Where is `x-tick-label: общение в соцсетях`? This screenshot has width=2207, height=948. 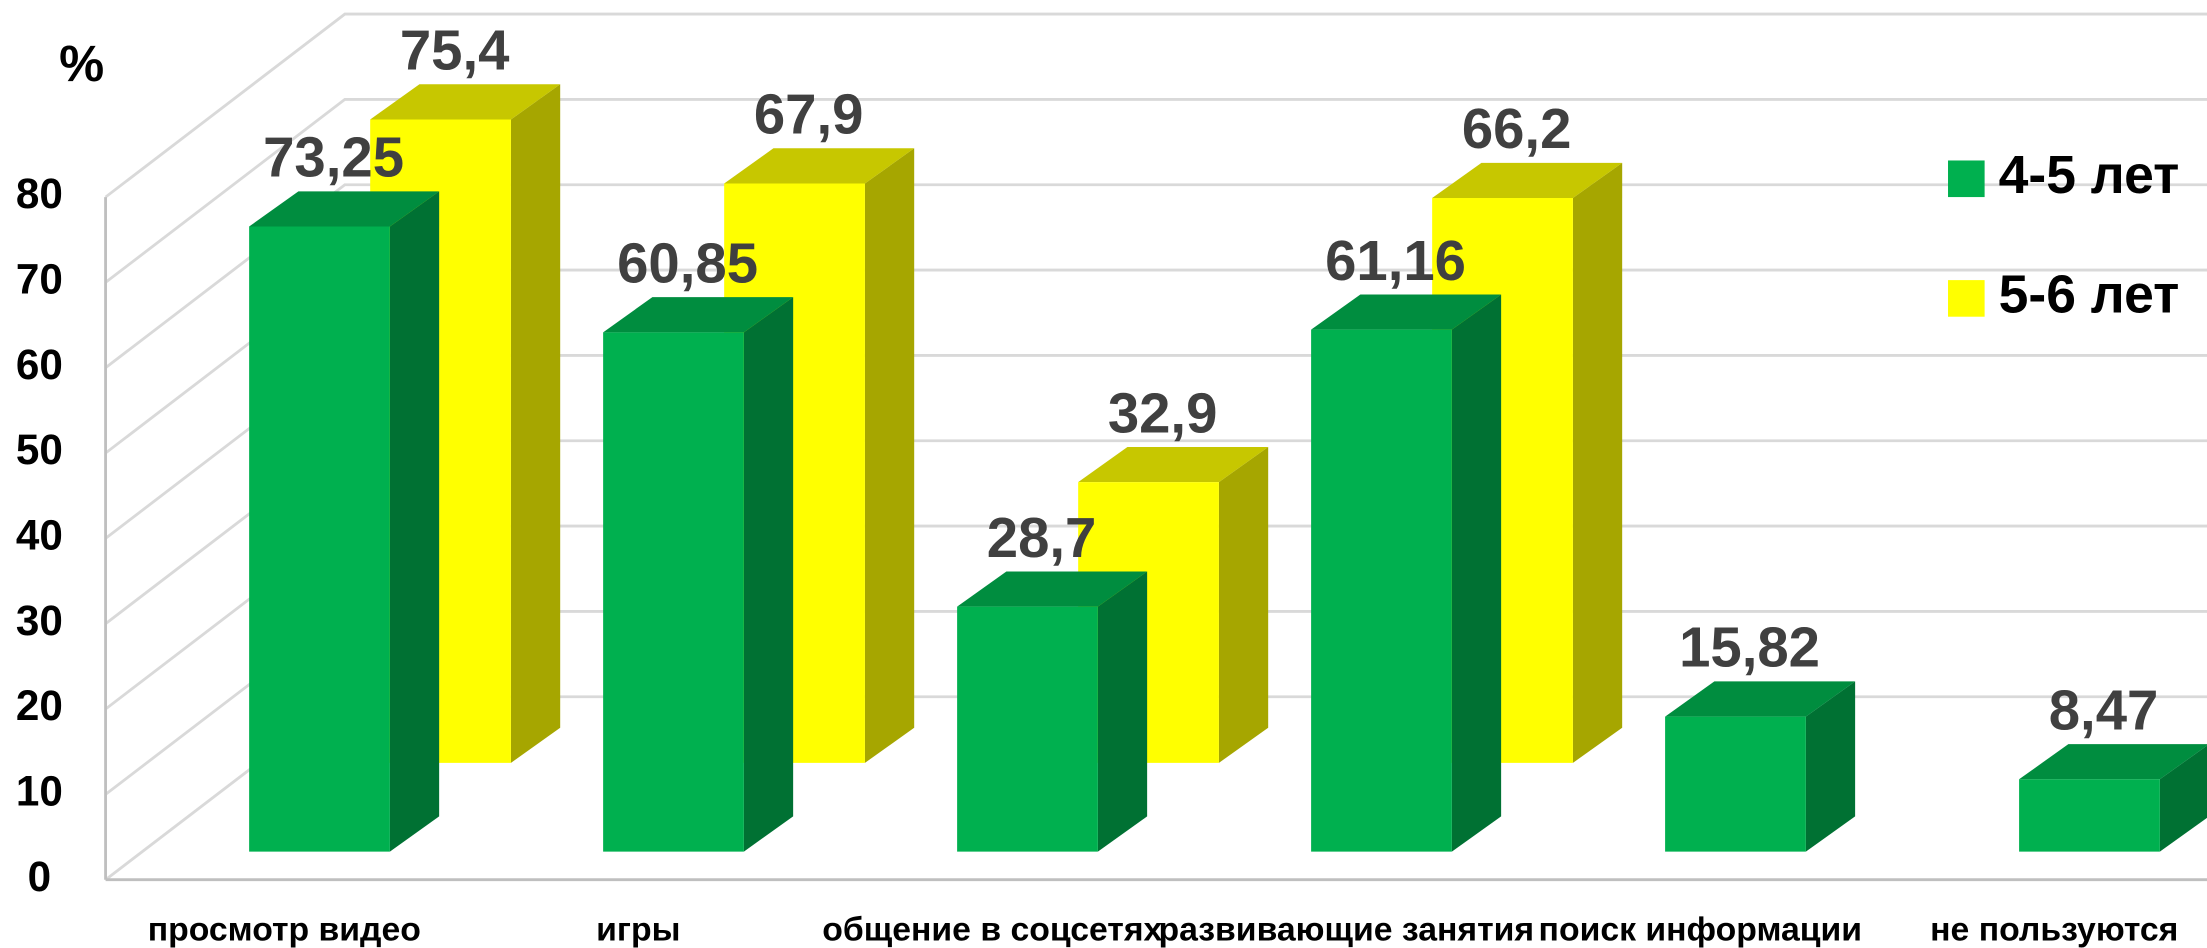 x-tick-label: общение в соцсетях is located at coordinates (992, 929).